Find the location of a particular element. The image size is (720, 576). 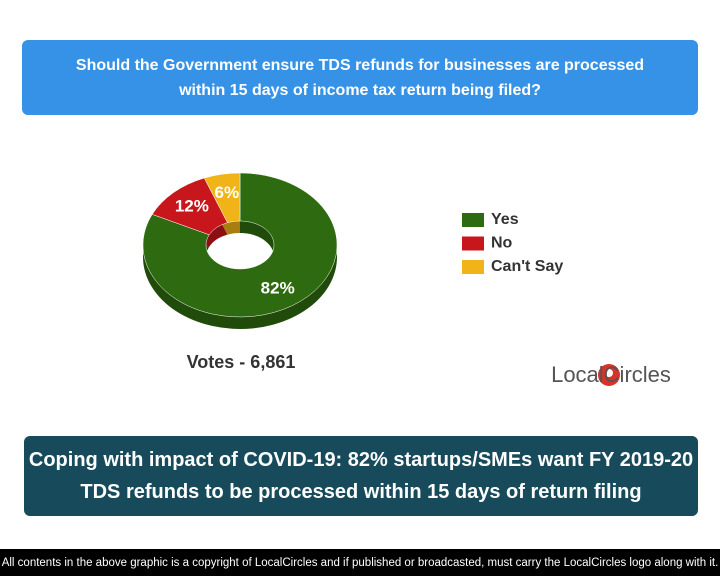

logo-pin-hole is located at coordinates (609, 373).